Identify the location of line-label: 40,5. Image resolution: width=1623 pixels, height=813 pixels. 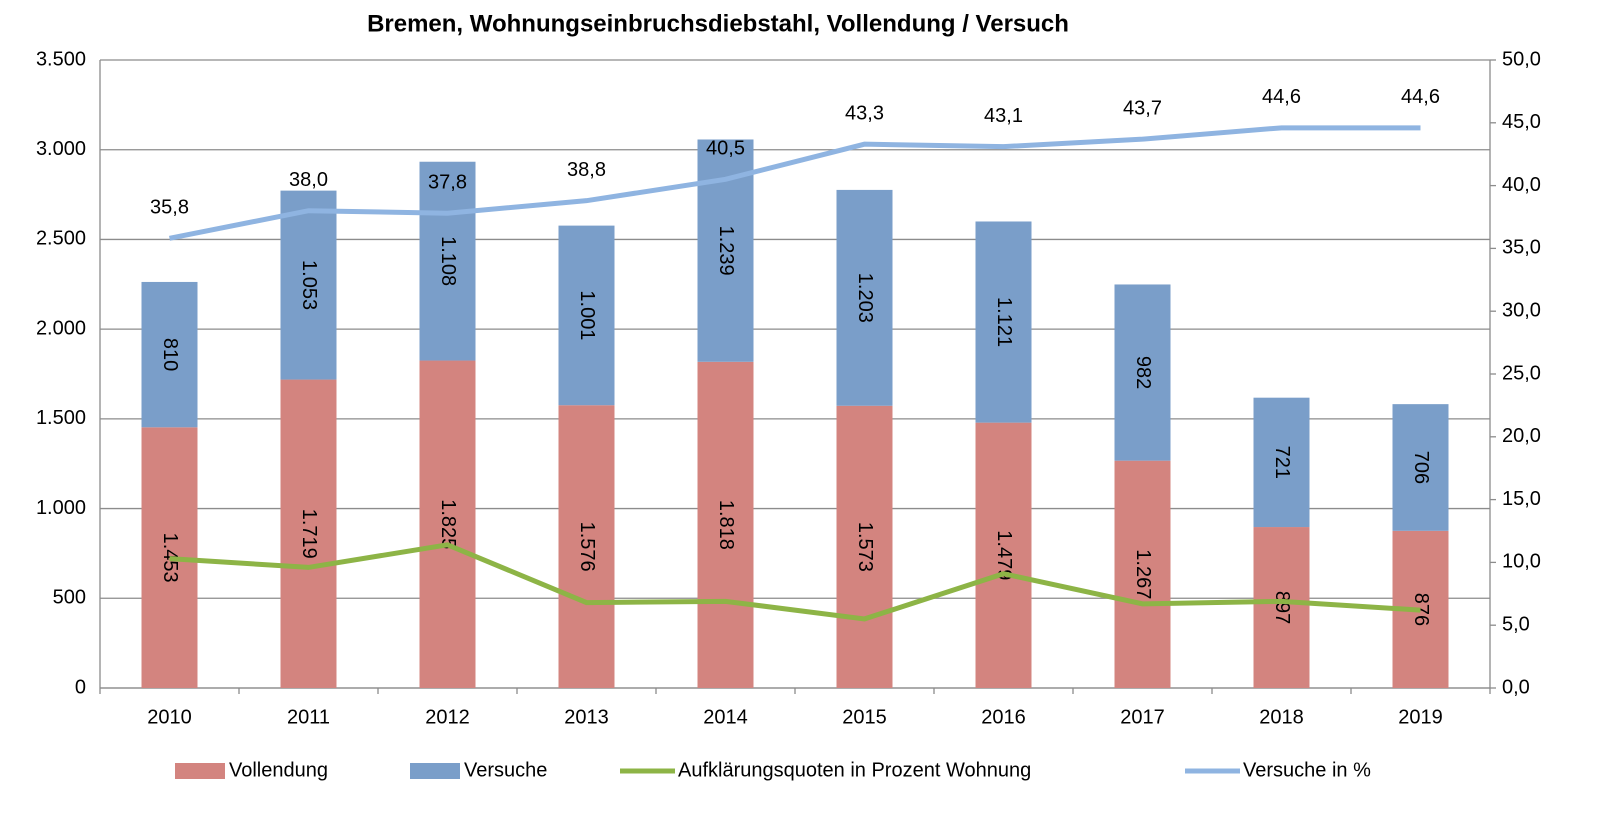
(725, 149).